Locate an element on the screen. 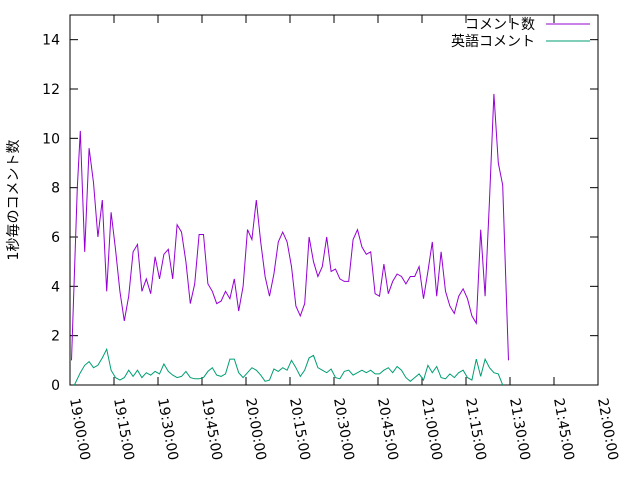 This screenshot has height=484, width=640. y-tick-label: 2 is located at coordinates (55, 337).